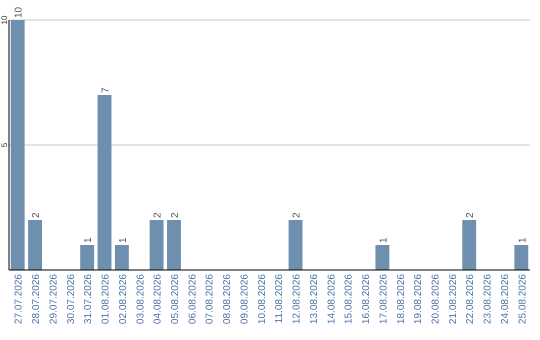 The image size is (540, 340). What do you see at coordinates (88, 299) in the screenshot?
I see `x-tick-label: 31.07.2026` at bounding box center [88, 299].